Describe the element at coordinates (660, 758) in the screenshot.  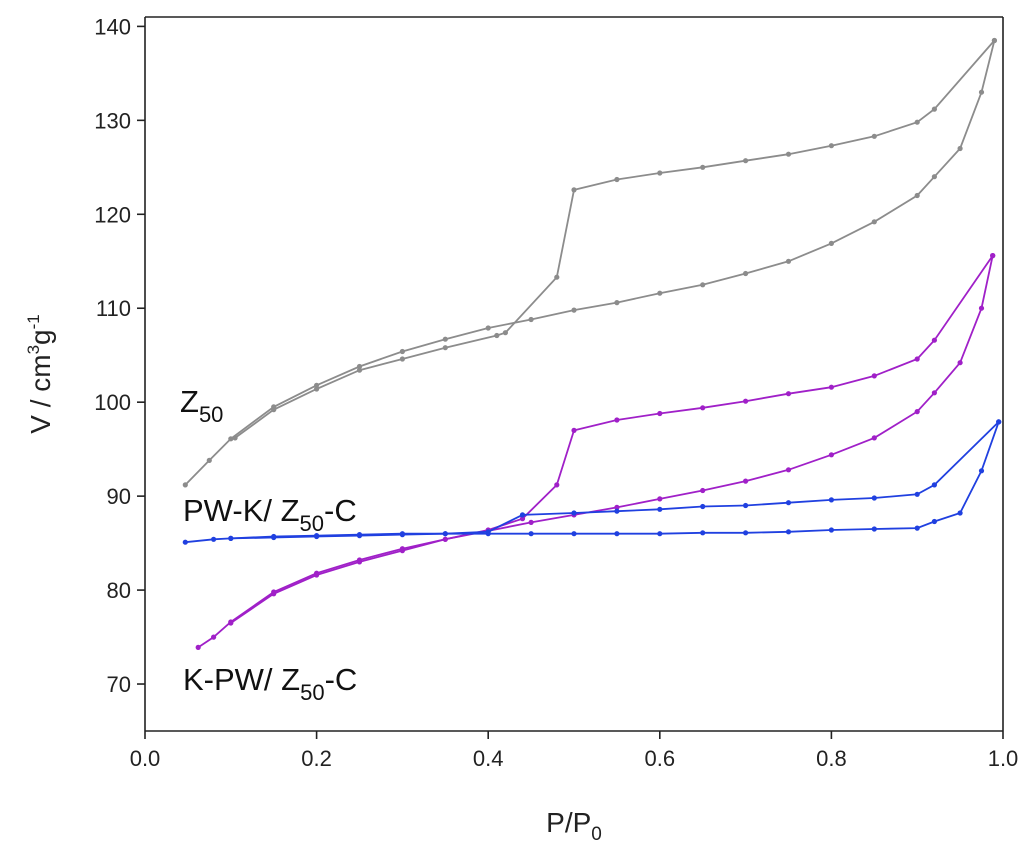
I see `x-tick-label: 0.6` at that location.